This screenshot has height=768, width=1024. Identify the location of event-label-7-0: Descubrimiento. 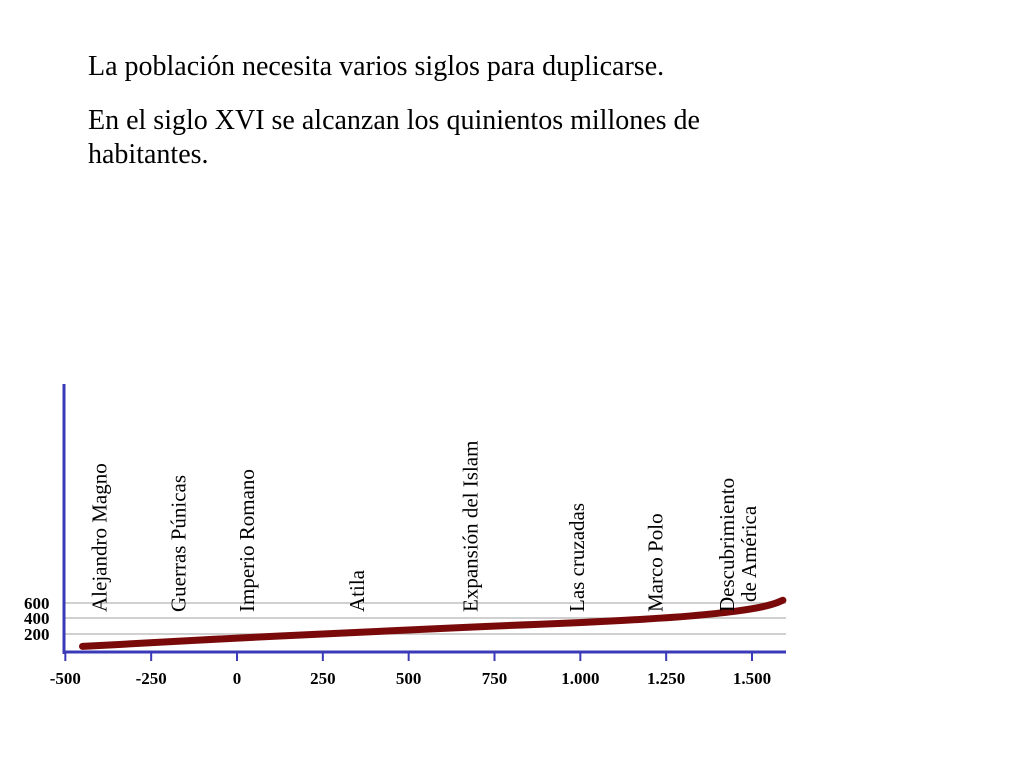
(727, 545).